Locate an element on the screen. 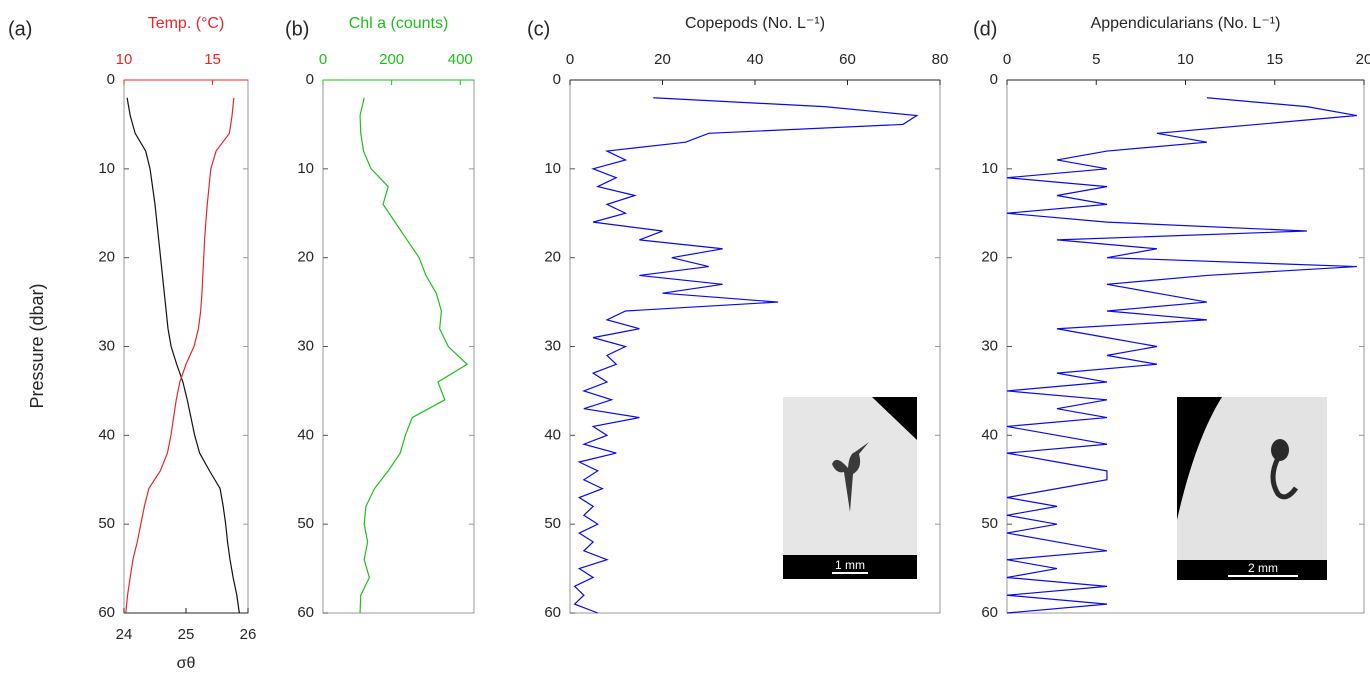 Image resolution: width=1370 pixels, height=683 pixels. value-axis-2-tick-label: 10 is located at coordinates (124, 59).